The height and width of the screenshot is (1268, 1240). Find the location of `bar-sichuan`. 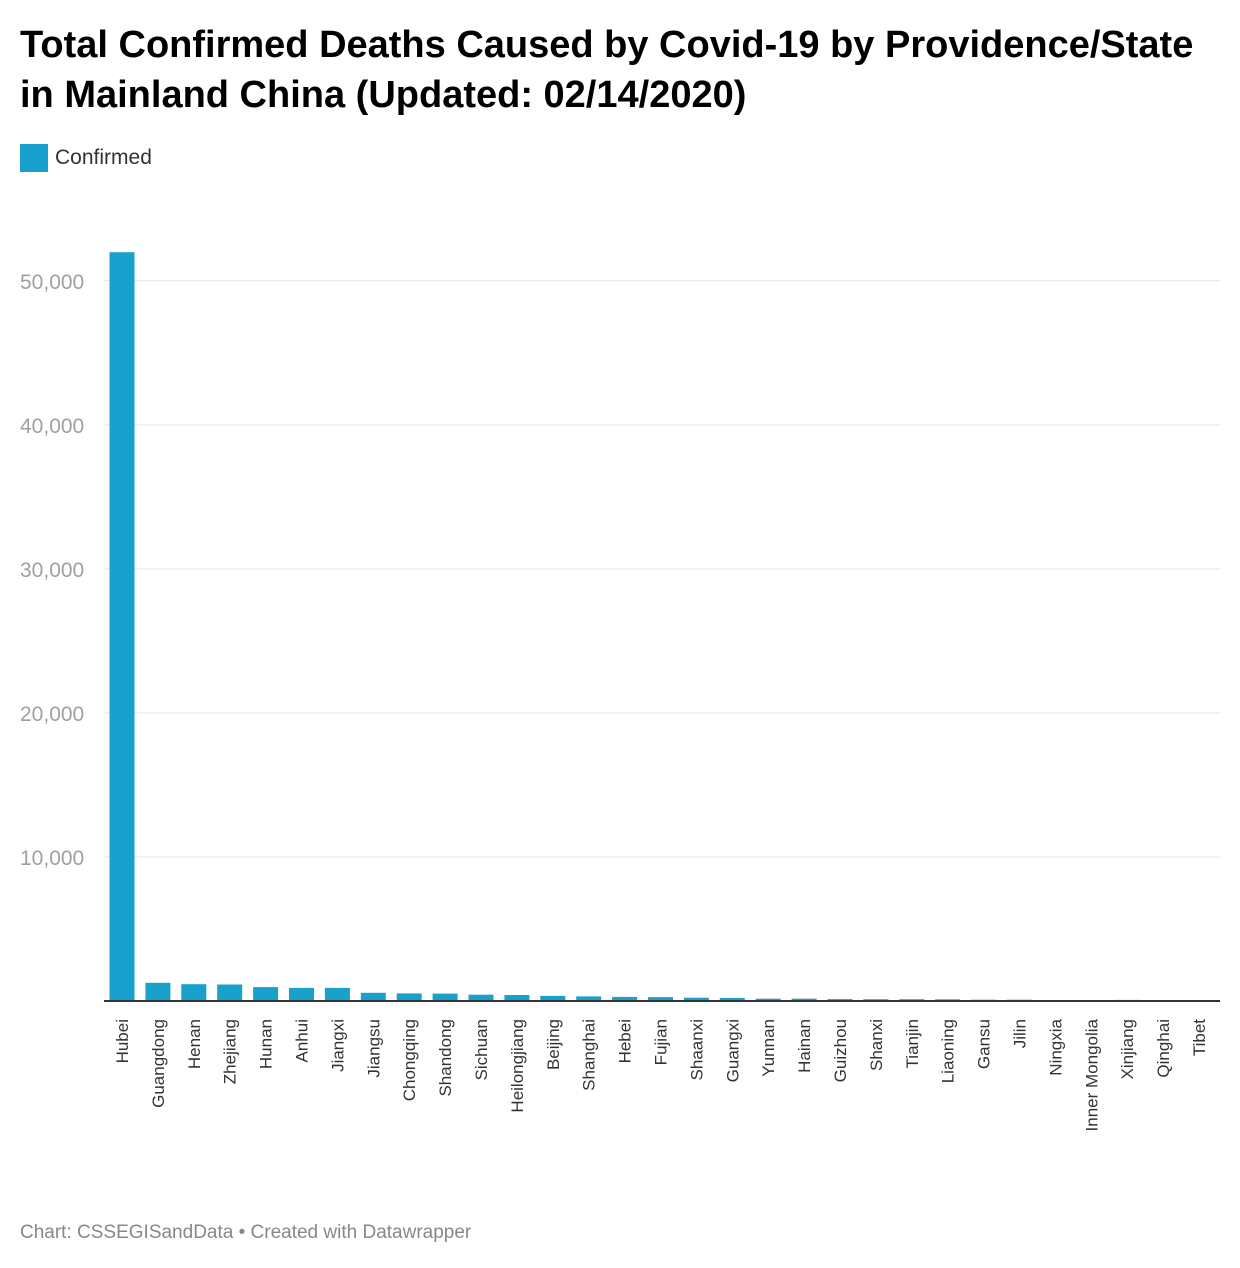

bar-sichuan is located at coordinates (481, 997).